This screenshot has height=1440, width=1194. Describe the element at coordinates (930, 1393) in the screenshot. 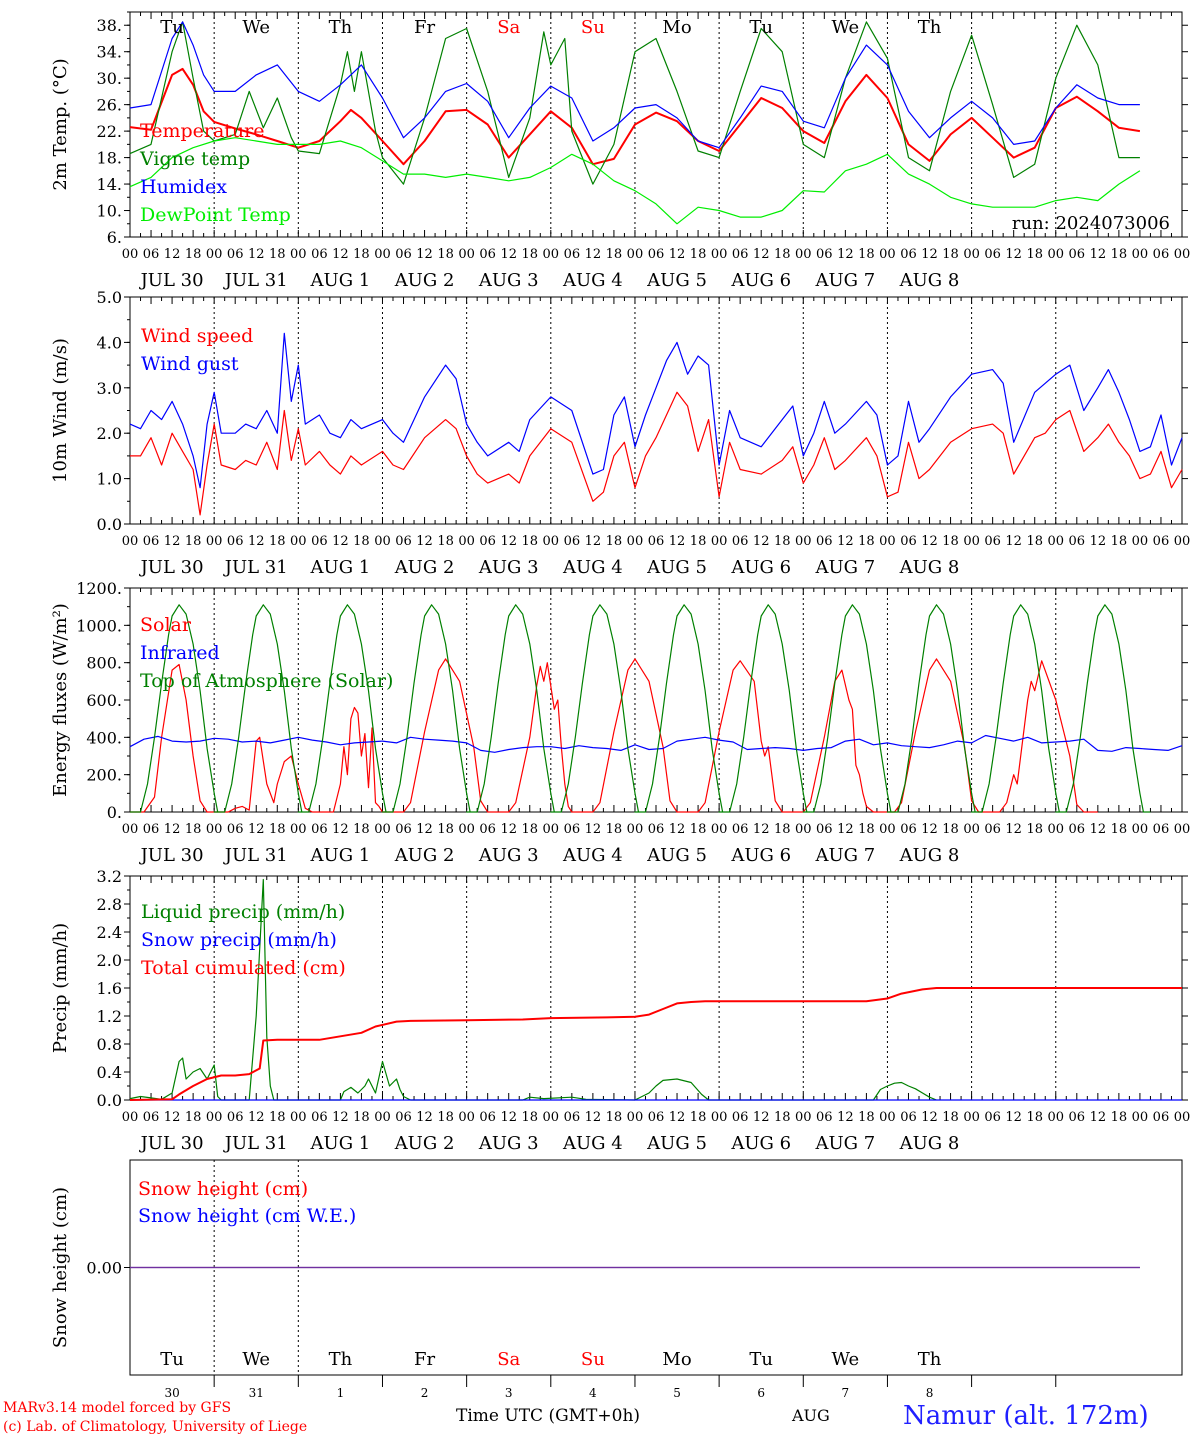

I see `snow-day-number: 8` at that location.